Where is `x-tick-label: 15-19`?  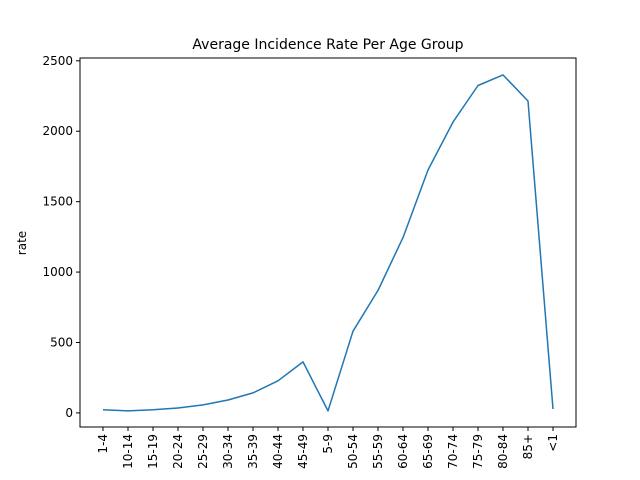
x-tick-label: 15-19 is located at coordinates (153, 451).